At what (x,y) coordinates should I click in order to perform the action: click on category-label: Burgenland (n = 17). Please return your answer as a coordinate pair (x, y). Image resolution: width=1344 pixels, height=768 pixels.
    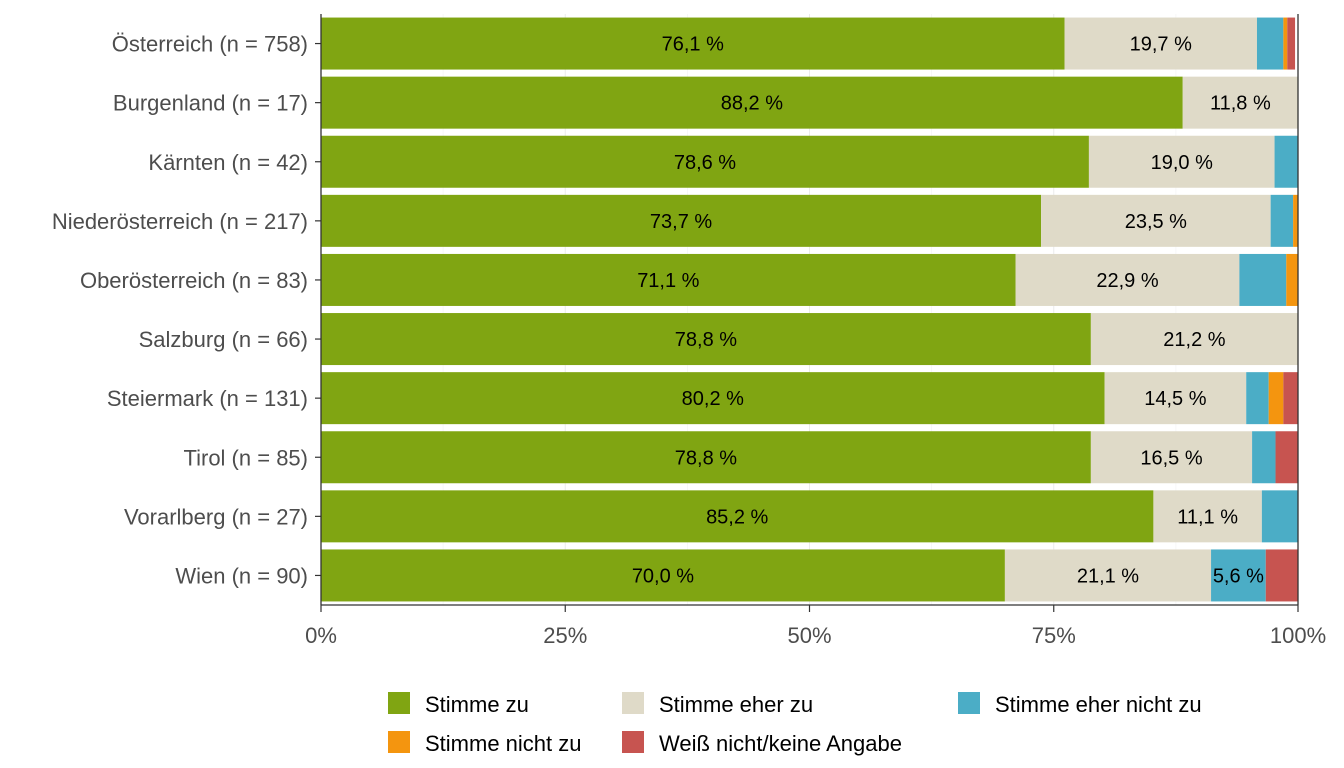
    Looking at the image, I should click on (210, 103).